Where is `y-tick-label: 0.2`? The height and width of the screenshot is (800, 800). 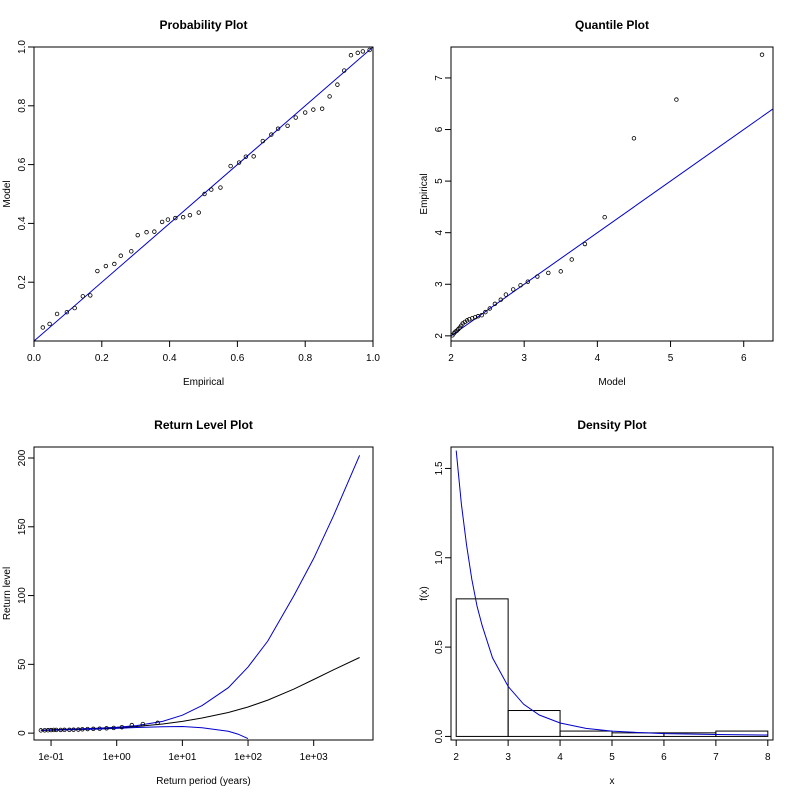
y-tick-label: 0.2 is located at coordinates (22, 282).